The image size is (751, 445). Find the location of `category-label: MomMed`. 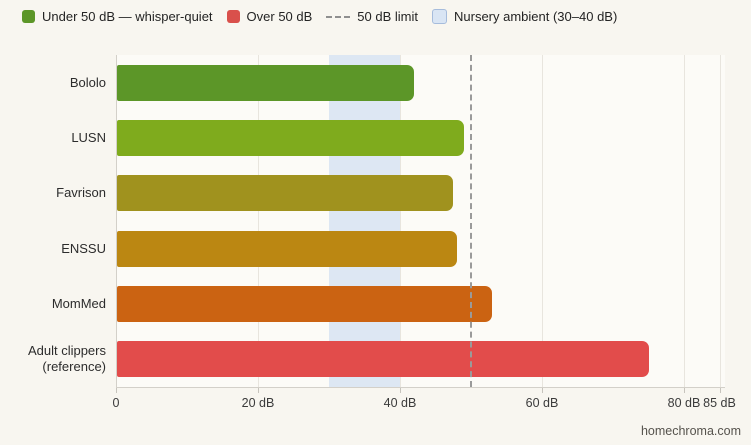

category-label: MomMed is located at coordinates (78, 303).